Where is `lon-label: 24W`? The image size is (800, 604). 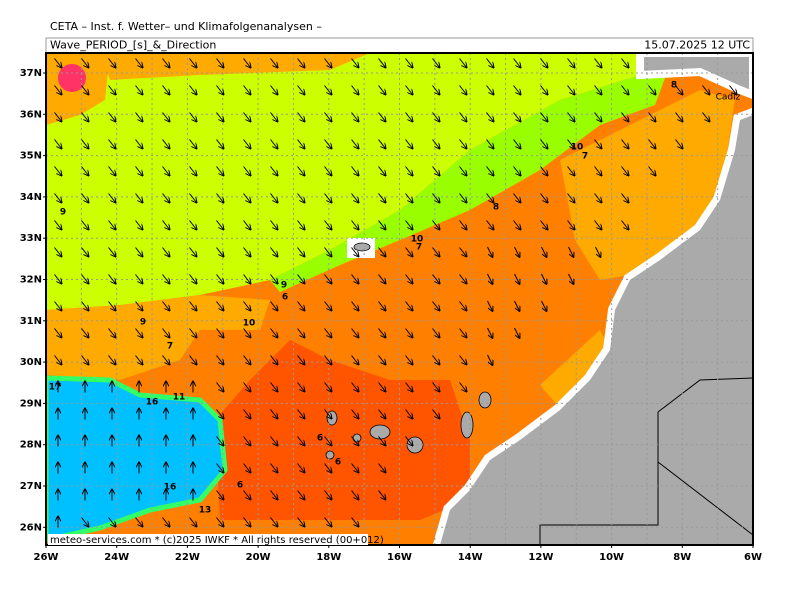
lon-label: 24W is located at coordinates (116, 557).